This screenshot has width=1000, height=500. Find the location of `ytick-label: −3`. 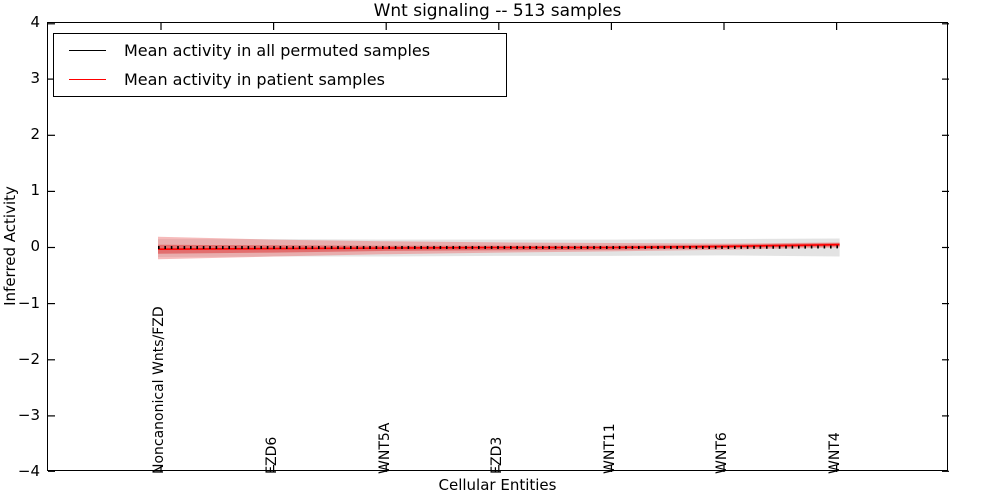

ytick-label: −3 is located at coordinates (28, 415).